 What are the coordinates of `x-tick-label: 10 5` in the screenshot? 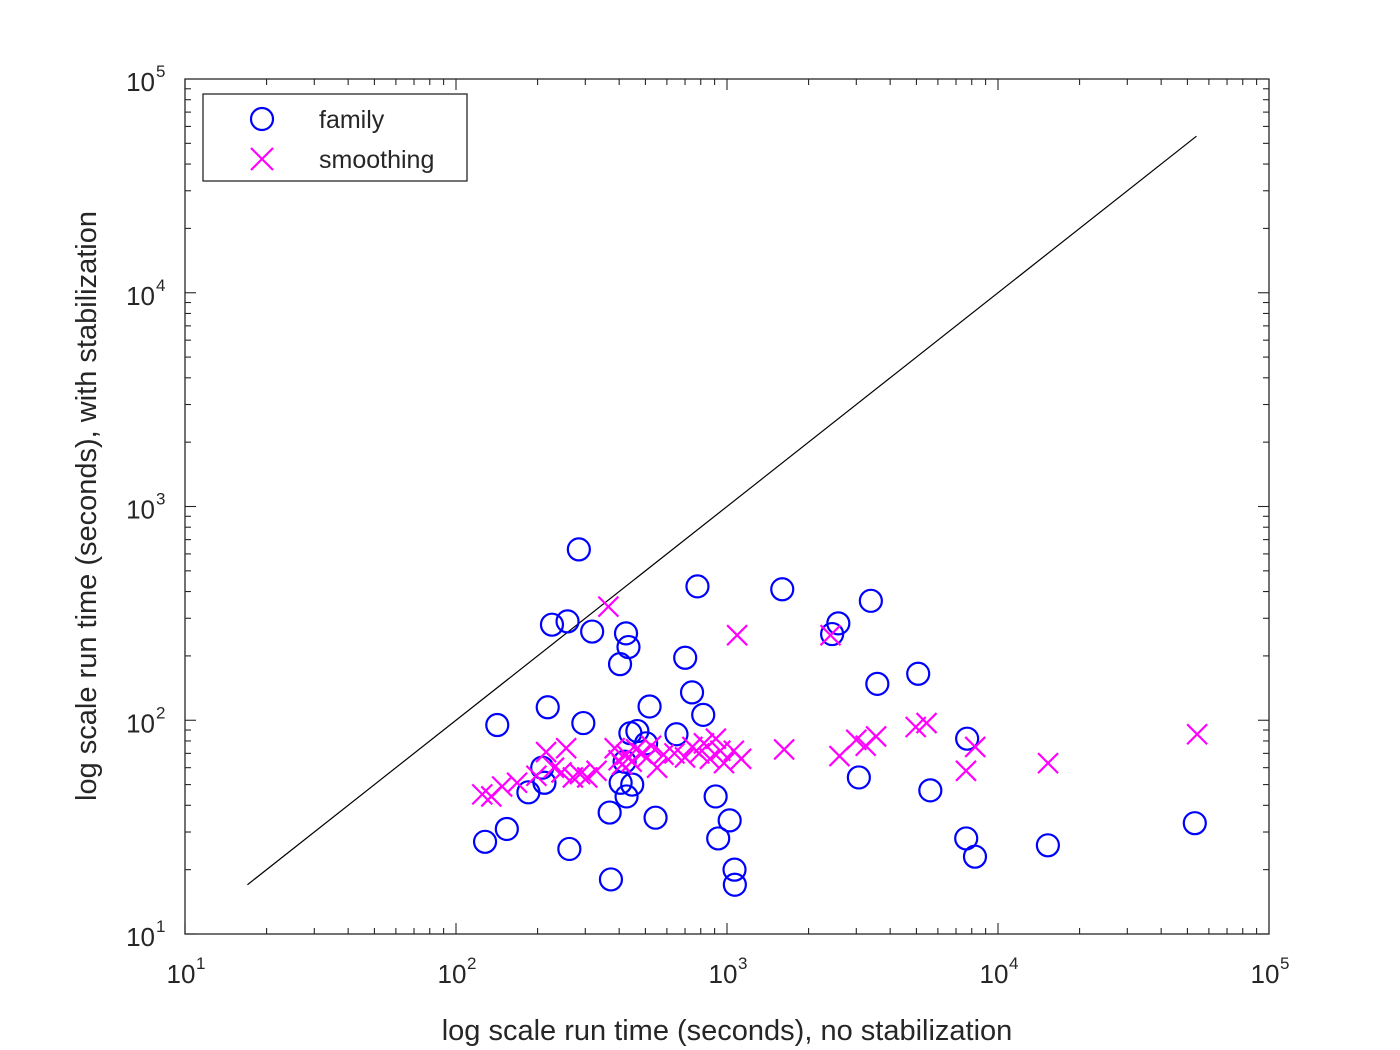 It's located at (1270, 971).